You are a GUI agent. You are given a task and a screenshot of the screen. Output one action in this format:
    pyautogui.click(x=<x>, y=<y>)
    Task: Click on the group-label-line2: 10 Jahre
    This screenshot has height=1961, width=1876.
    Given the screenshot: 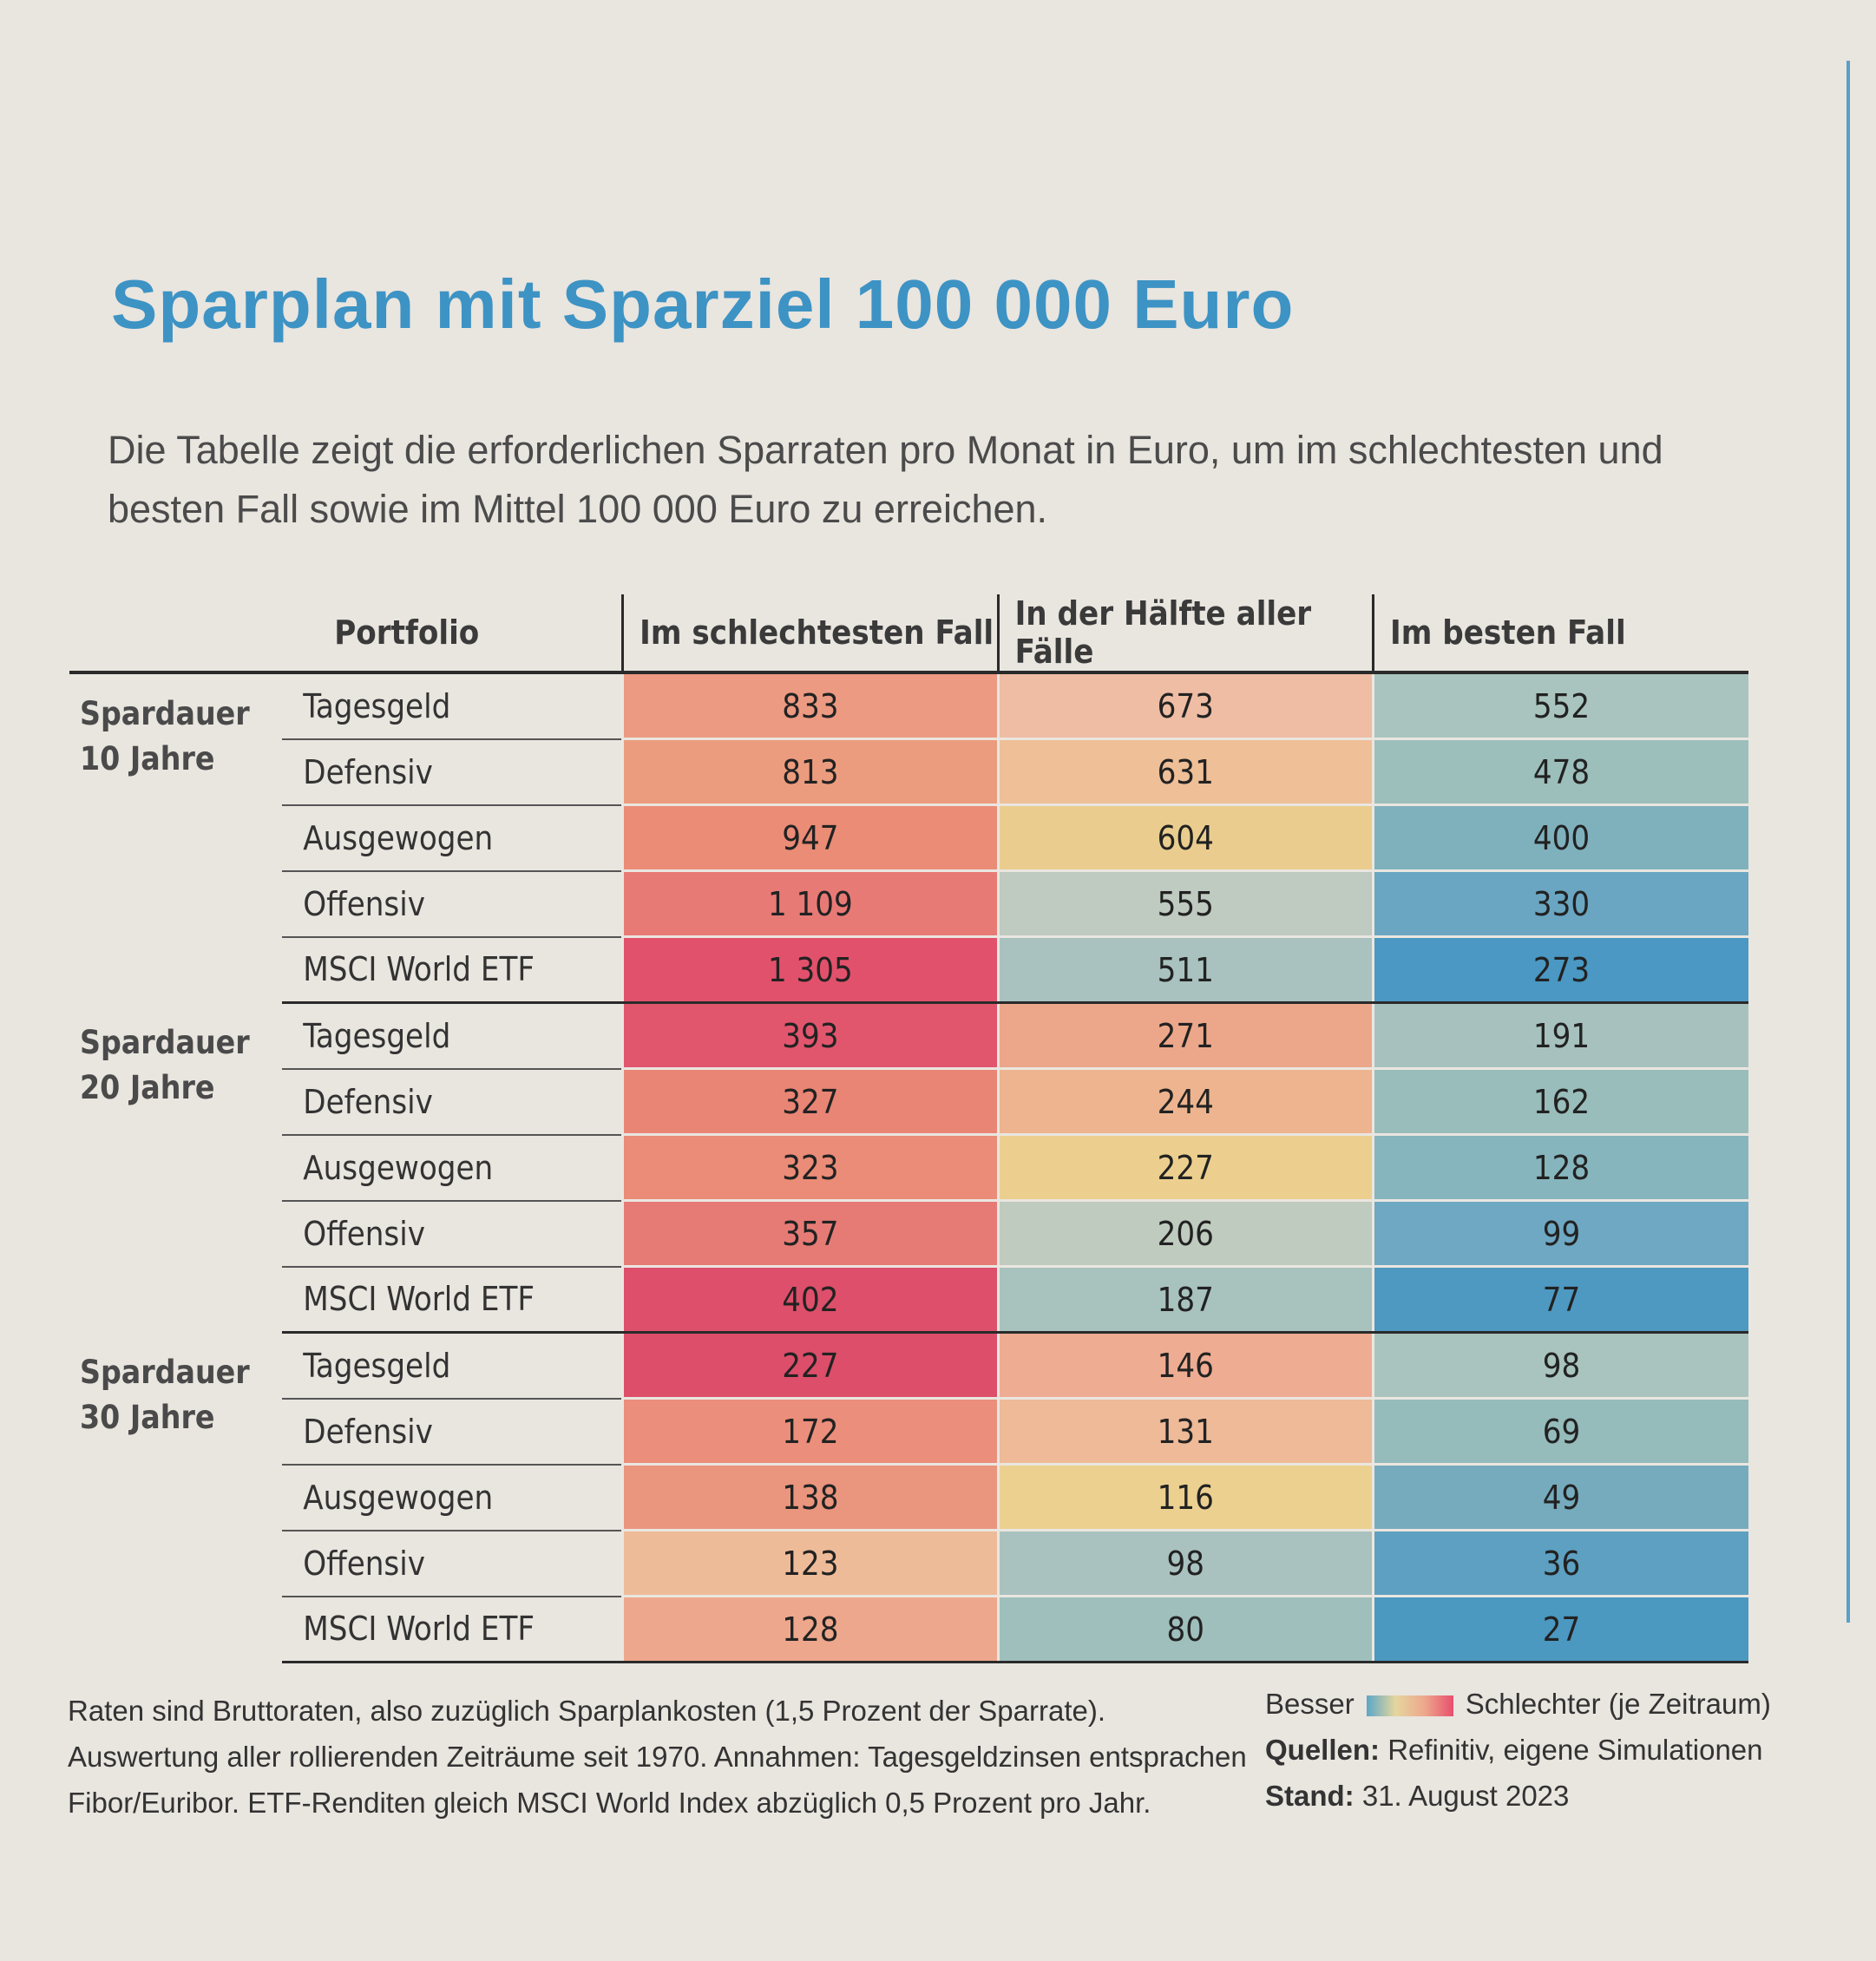 What is the action you would take?
    pyautogui.click(x=147, y=758)
    